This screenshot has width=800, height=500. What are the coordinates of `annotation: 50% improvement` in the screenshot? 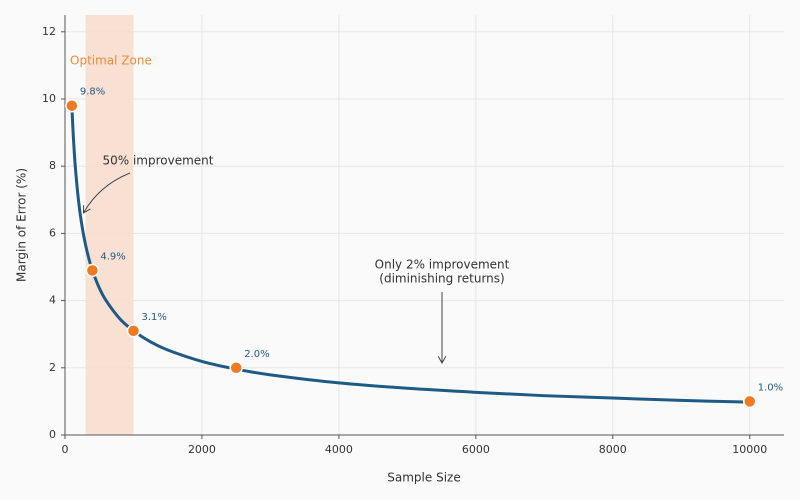 It's located at (157, 161).